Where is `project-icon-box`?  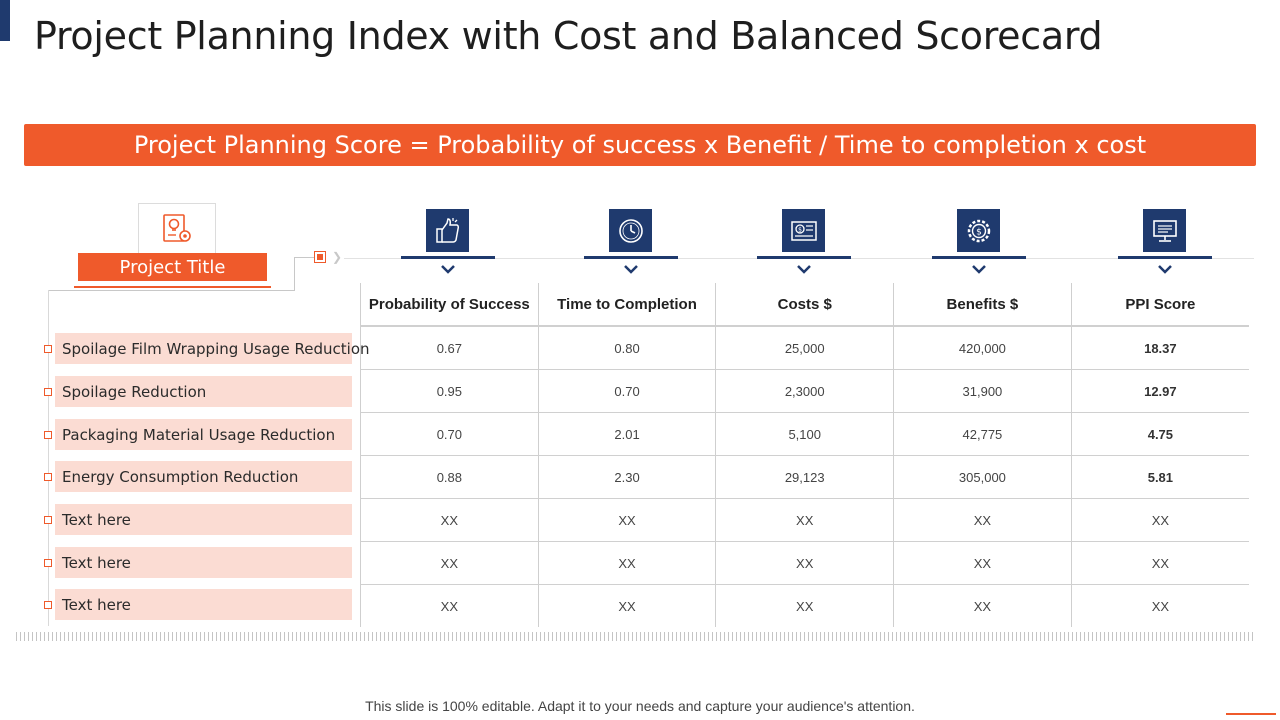 project-icon-box is located at coordinates (177, 228).